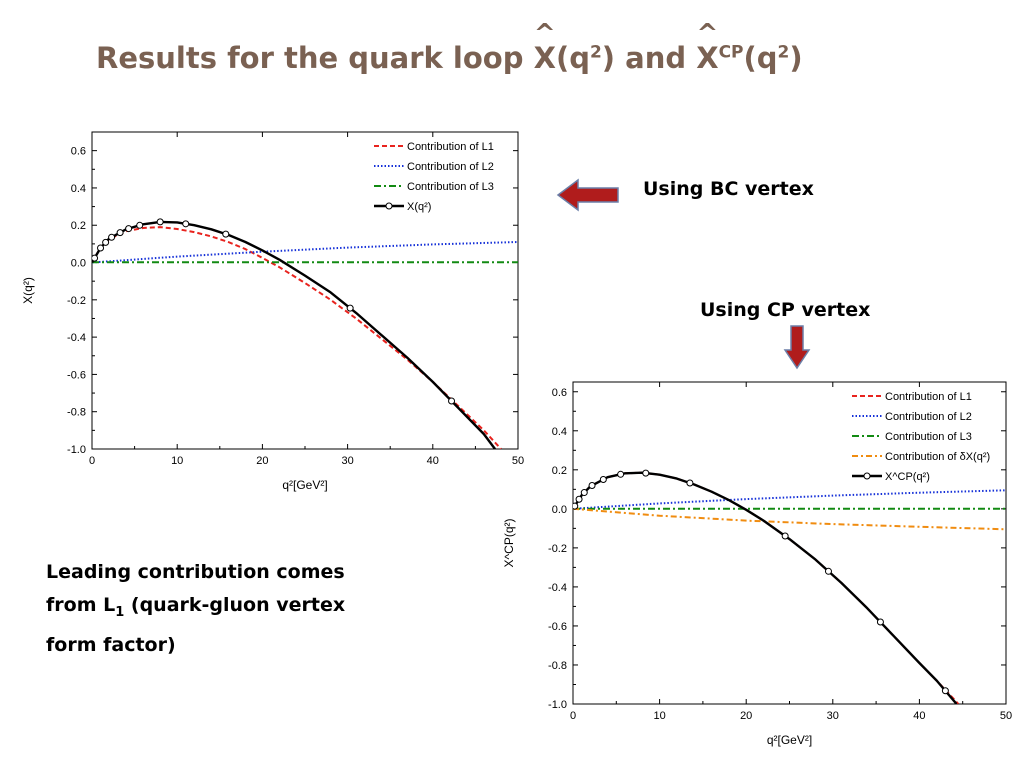 This screenshot has width=1024, height=773. What do you see at coordinates (907, 477) in the screenshot?
I see `legend-label: X^CP(q²)` at bounding box center [907, 477].